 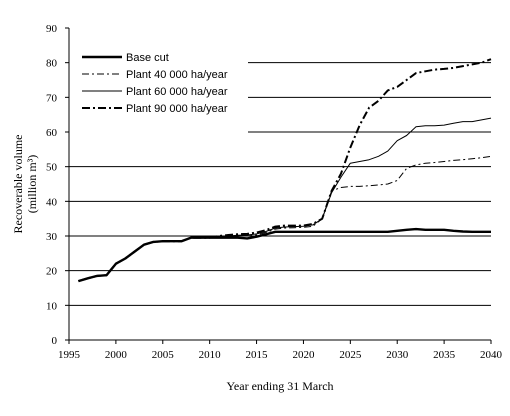 I want to click on legend-label-plant-90000: Plant 90 000 ha/year, so click(x=177, y=109).